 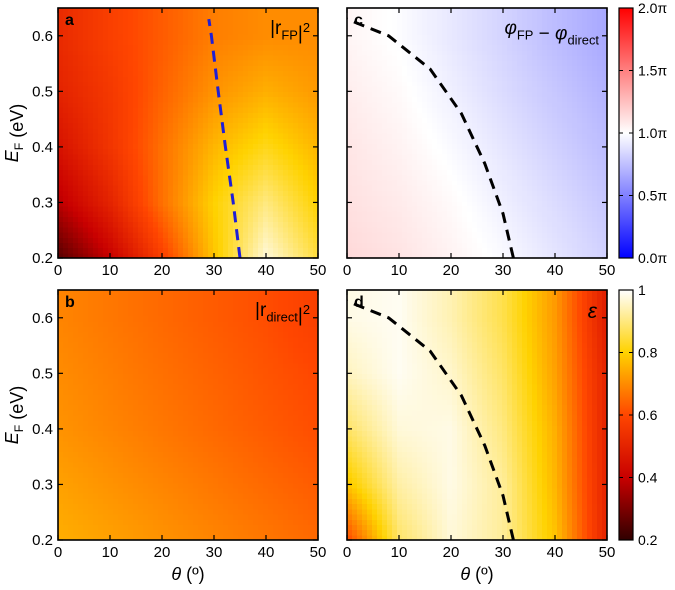 I want to click on dashed-curve-a, so click(x=224, y=138).